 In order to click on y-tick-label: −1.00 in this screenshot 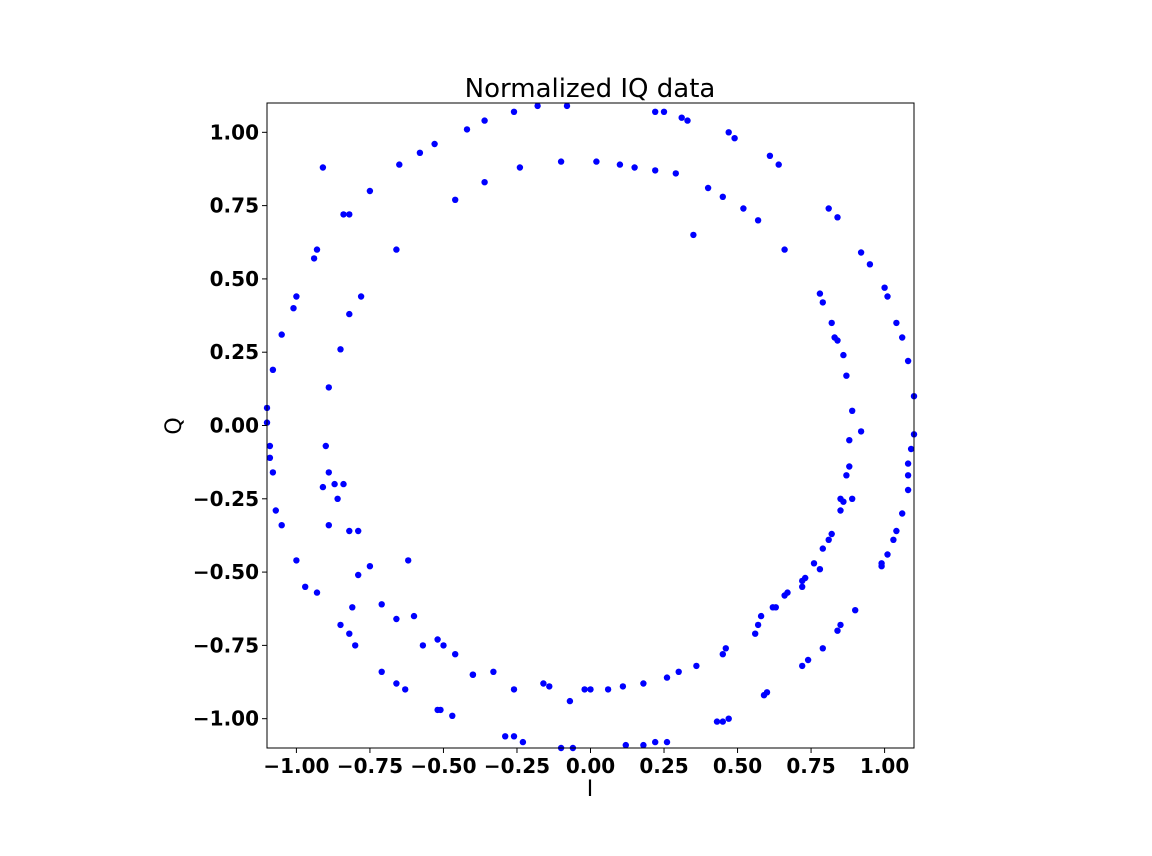, I will do `click(226, 719)`.